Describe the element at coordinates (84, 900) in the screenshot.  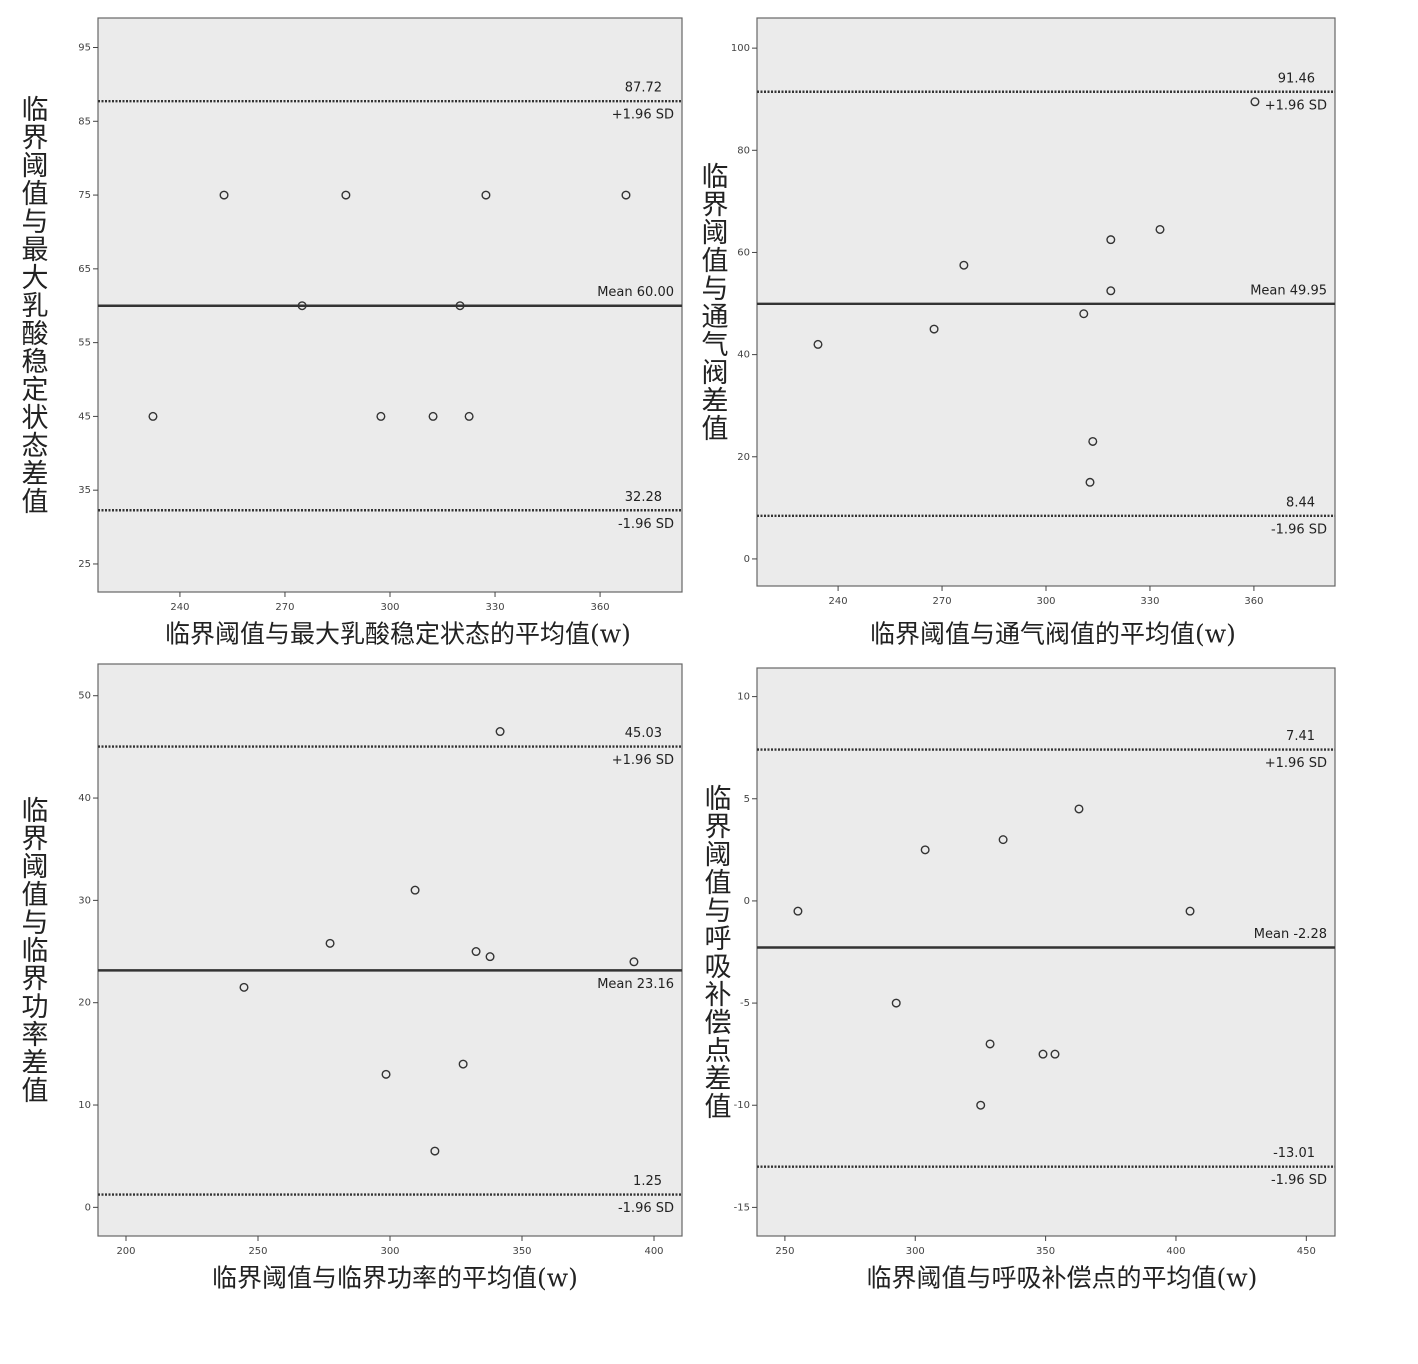
I see `y-tick-label: 30` at that location.